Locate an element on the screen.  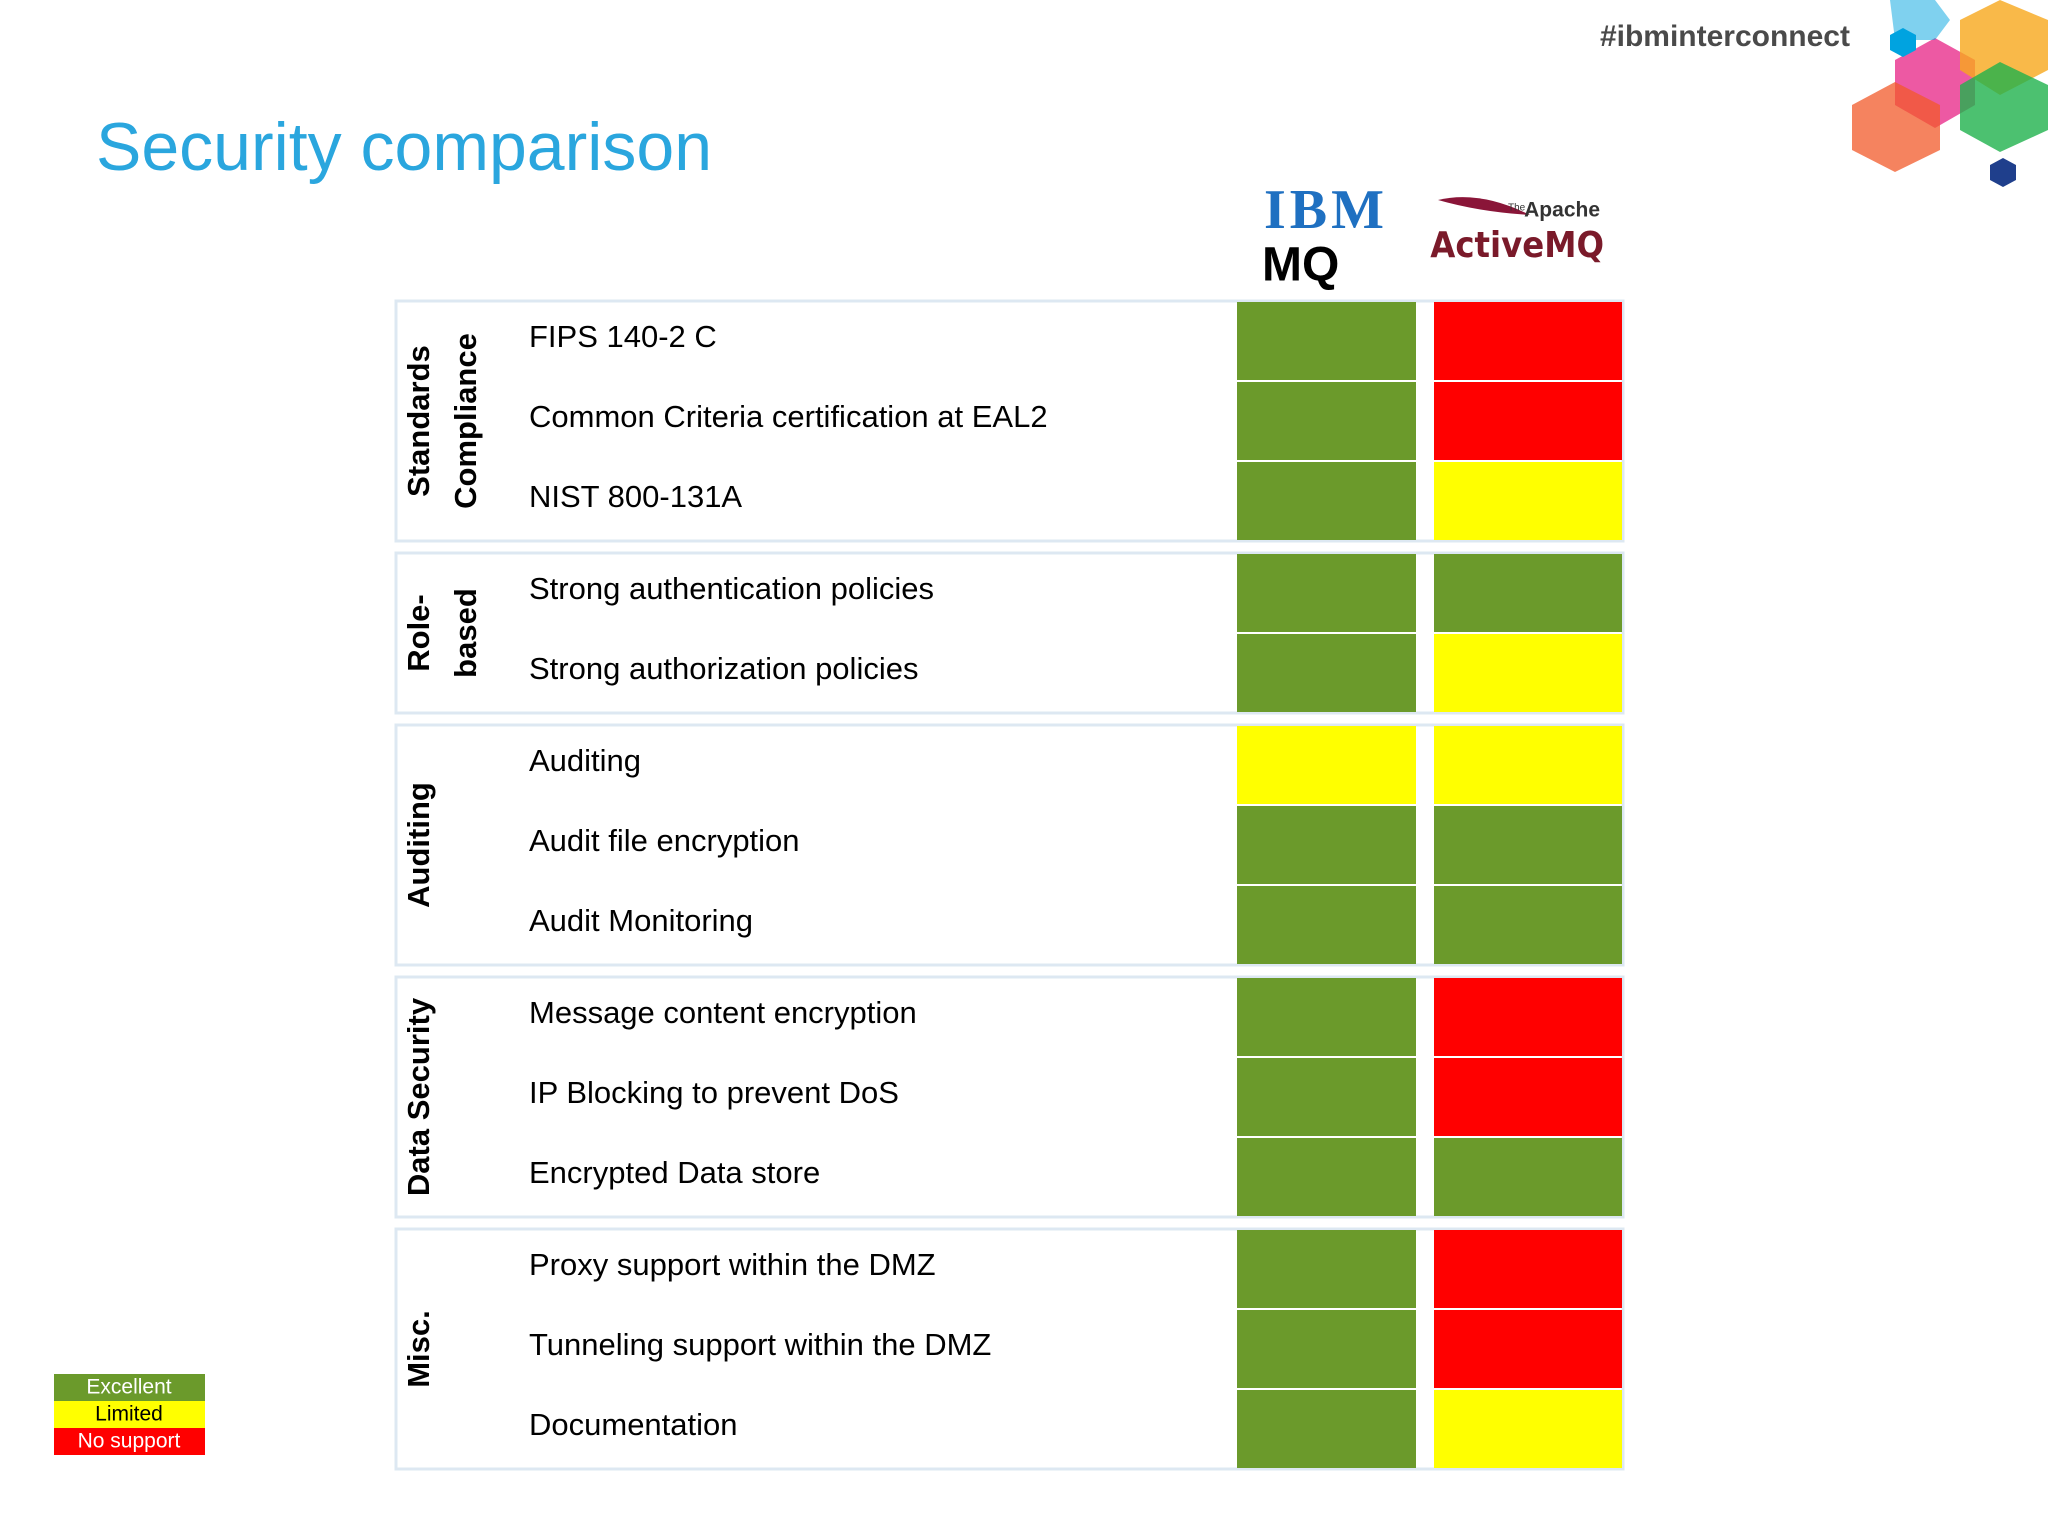
row-label: Strong authorization policies is located at coordinates (723, 668).